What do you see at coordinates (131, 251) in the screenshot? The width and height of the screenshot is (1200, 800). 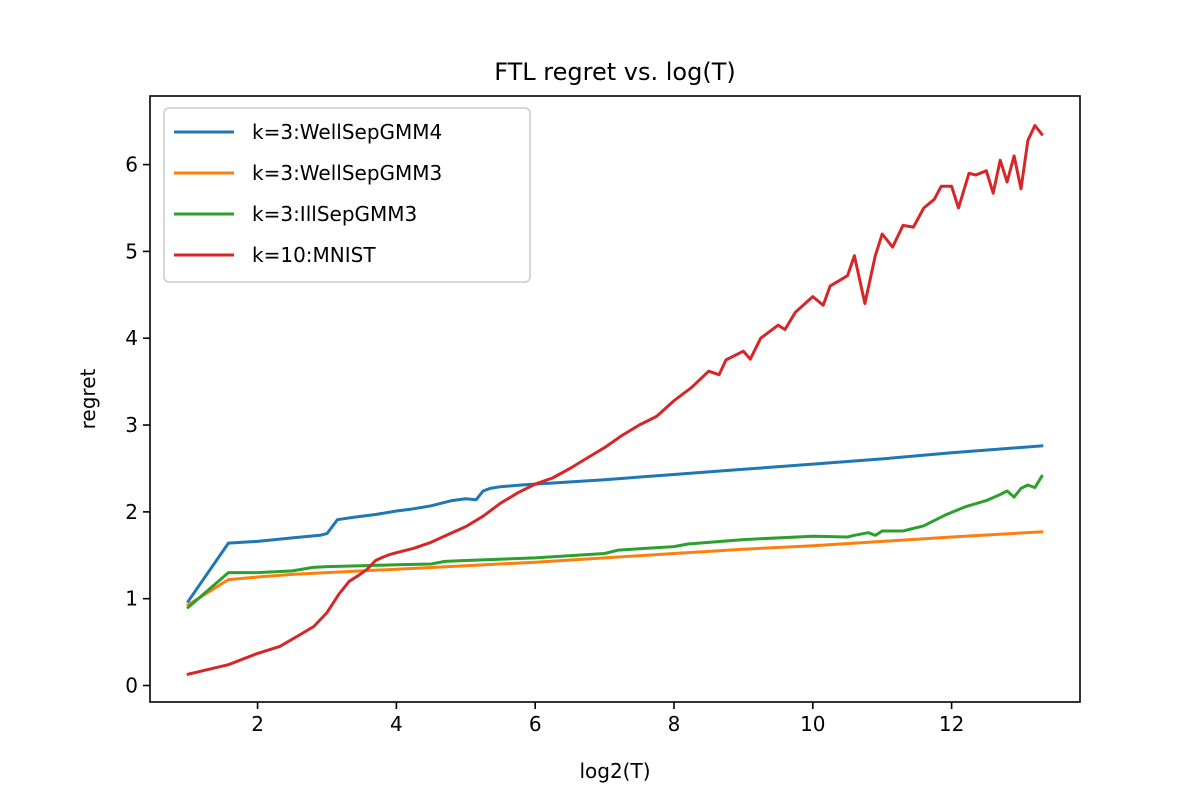 I see `y-tick-label: 5` at bounding box center [131, 251].